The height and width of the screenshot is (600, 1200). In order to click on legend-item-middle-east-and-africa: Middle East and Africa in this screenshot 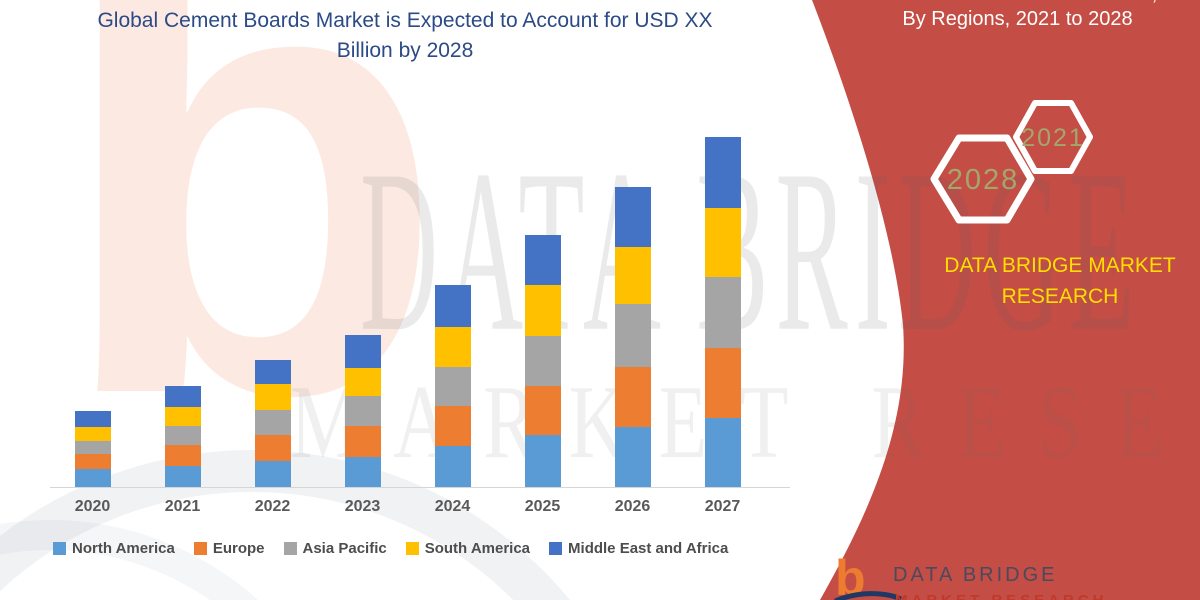, I will do `click(638, 548)`.